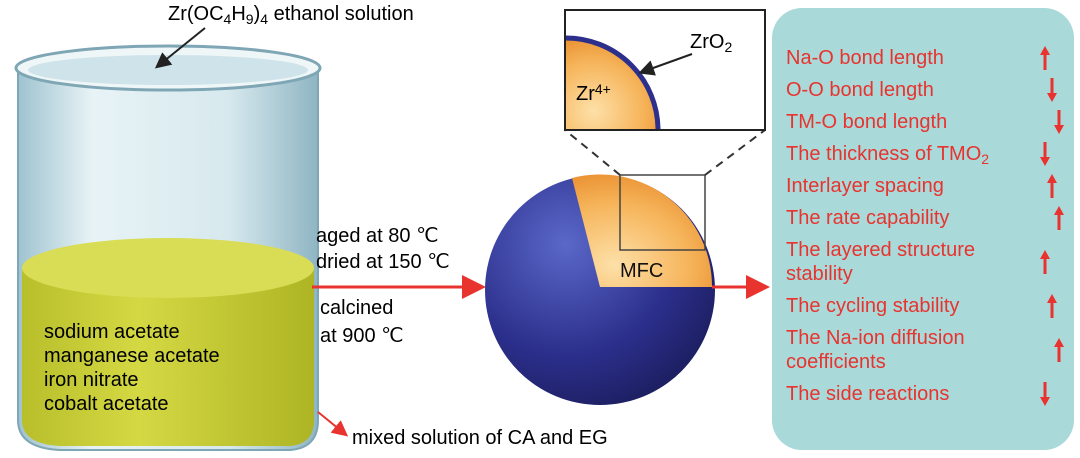 The image size is (1080, 458). What do you see at coordinates (665, 64) in the screenshot?
I see `shell-arrow` at bounding box center [665, 64].